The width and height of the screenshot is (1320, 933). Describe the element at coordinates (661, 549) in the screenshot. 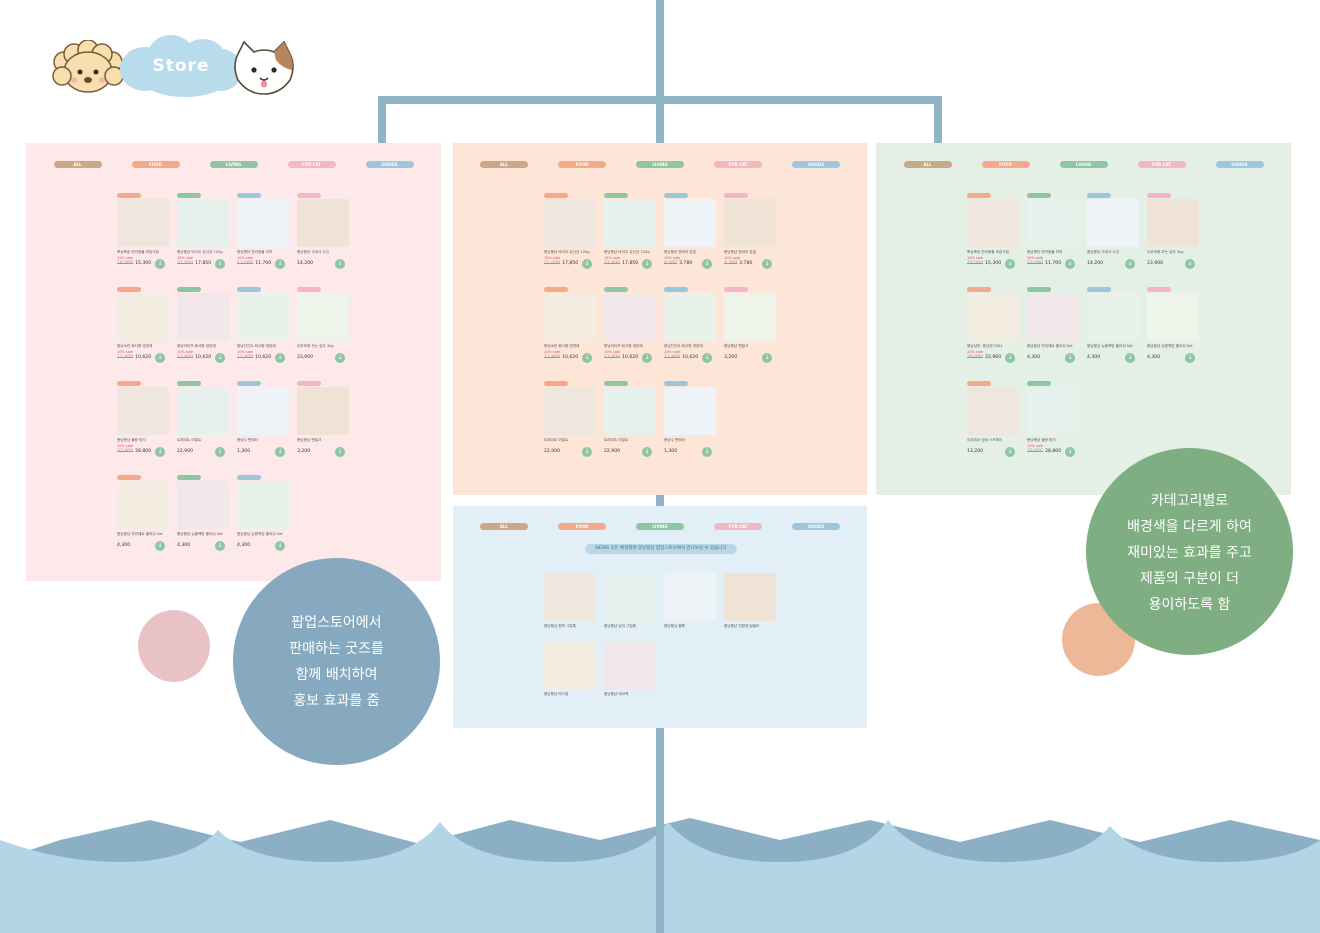

I see `news-banner: NEWS 모든 배경화면 몽냥몽냥 팝업스토어에서 만나보실 수 있습니다` at that location.